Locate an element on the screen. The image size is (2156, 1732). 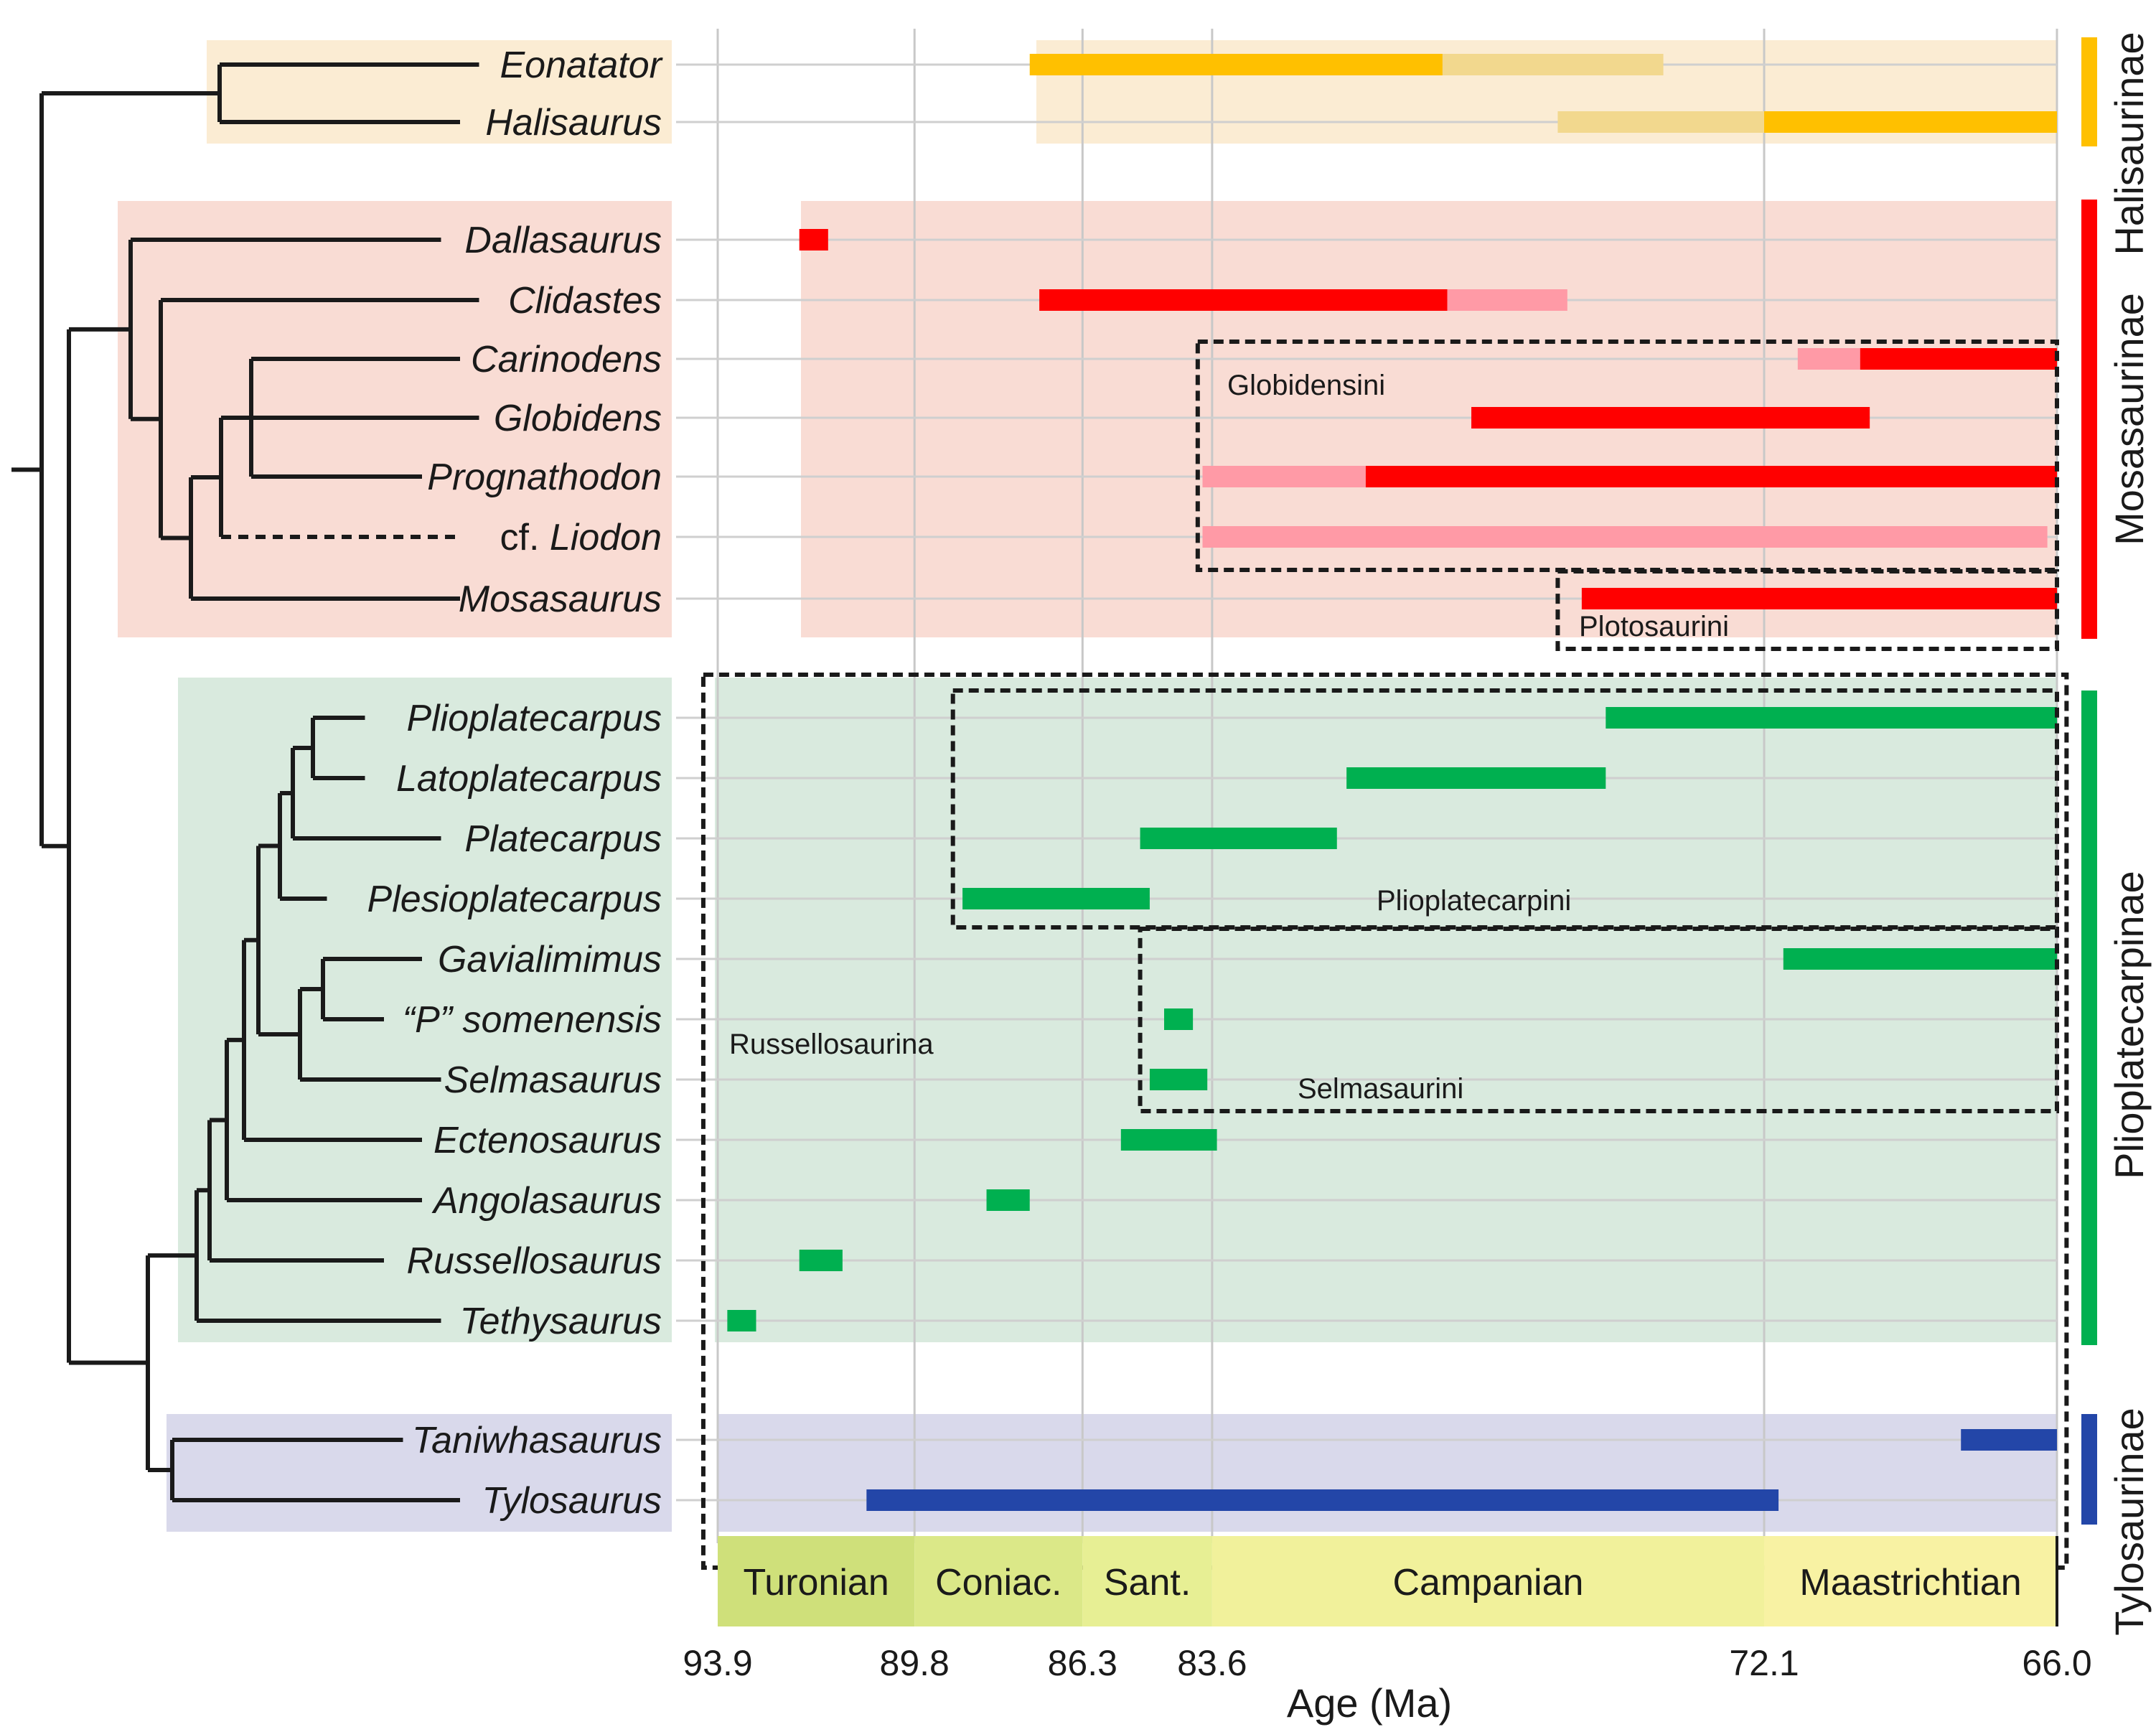
stage-maastrichtian is located at coordinates (1910, 1581).